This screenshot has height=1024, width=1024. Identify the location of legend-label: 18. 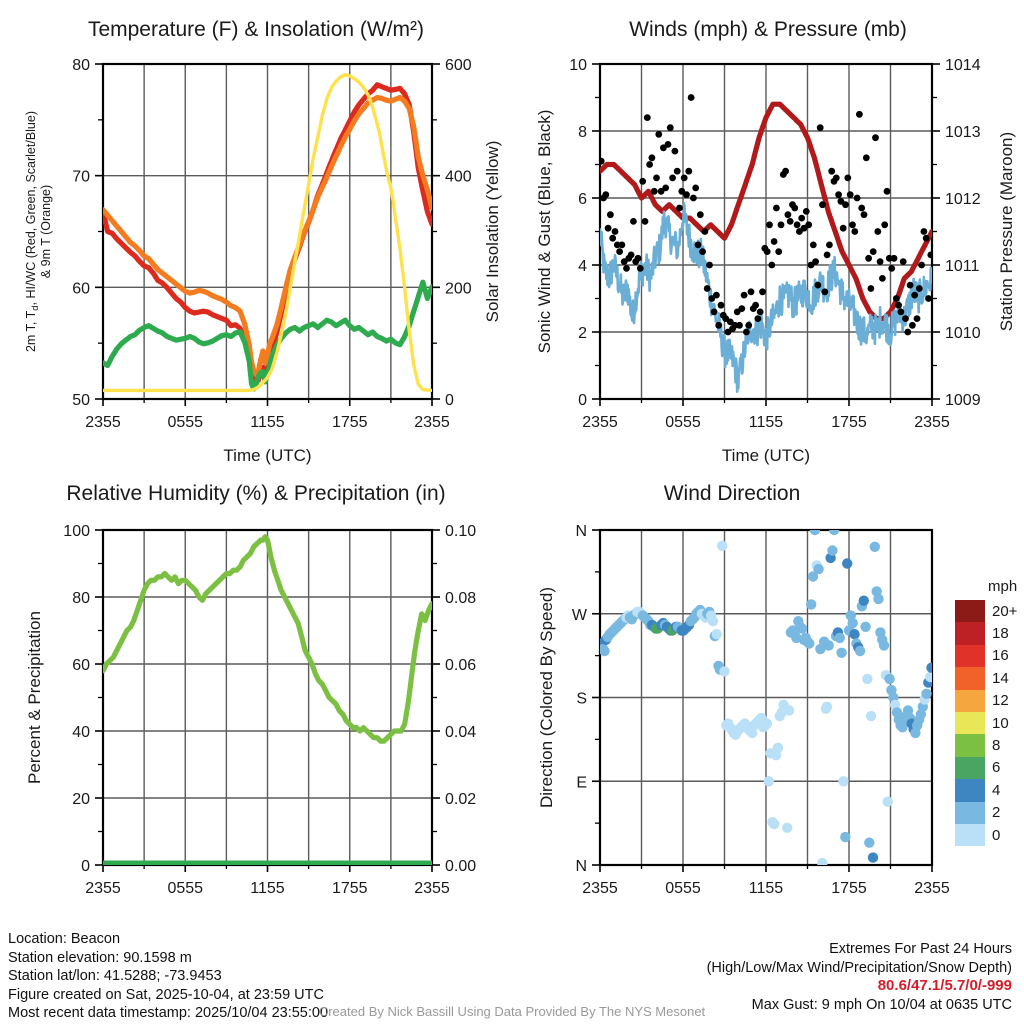
(1000, 634).